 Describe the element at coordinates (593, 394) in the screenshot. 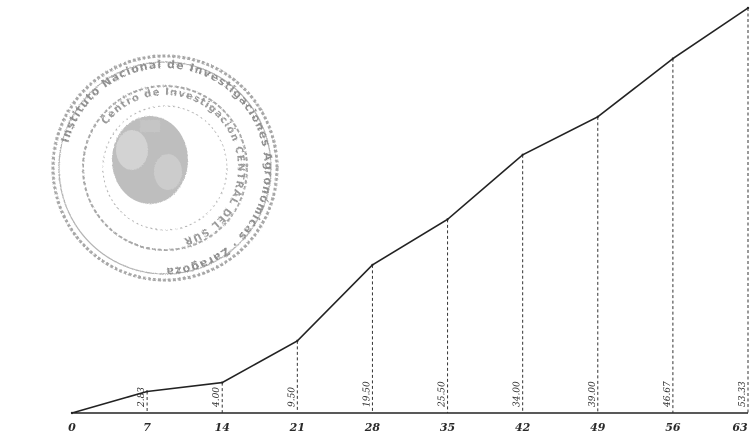

I see `data-label: 39.00` at that location.